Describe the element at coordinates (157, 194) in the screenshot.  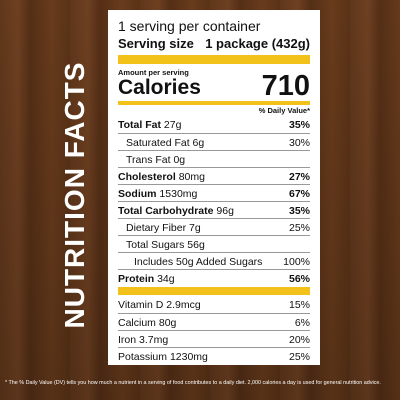
I see `nutrient: Sodium 1530mg` at that location.